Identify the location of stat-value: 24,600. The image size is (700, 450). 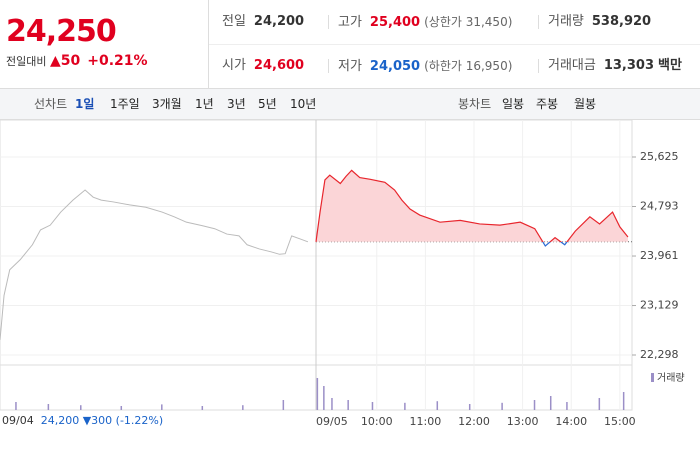
(279, 65).